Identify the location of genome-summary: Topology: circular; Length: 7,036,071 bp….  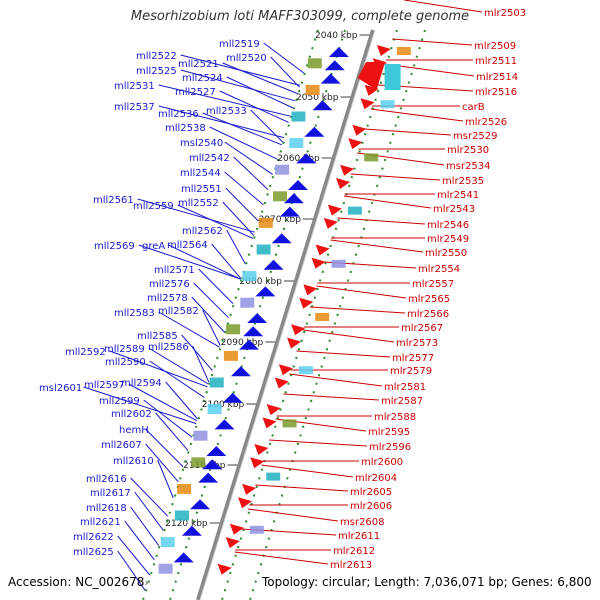
(427, 582).